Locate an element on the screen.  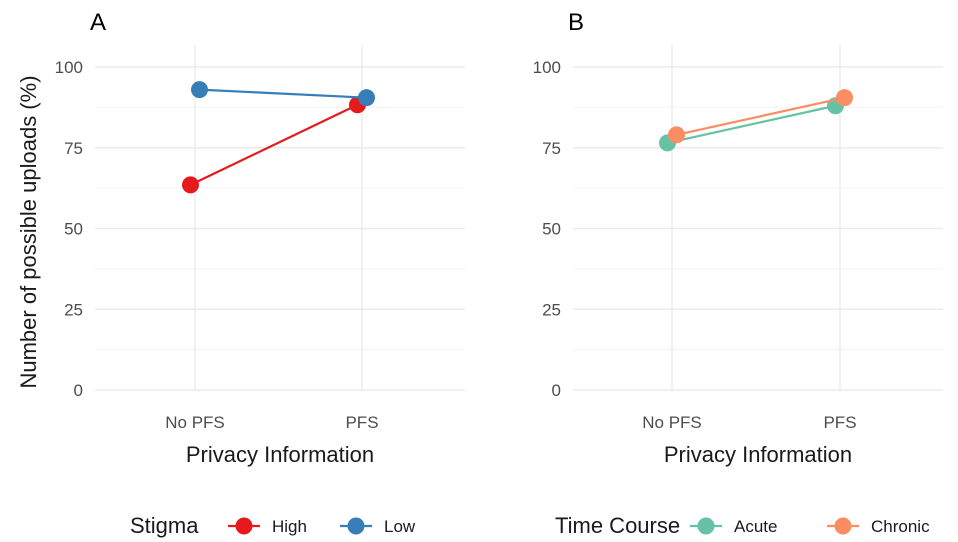
data-point-high is located at coordinates (190, 185).